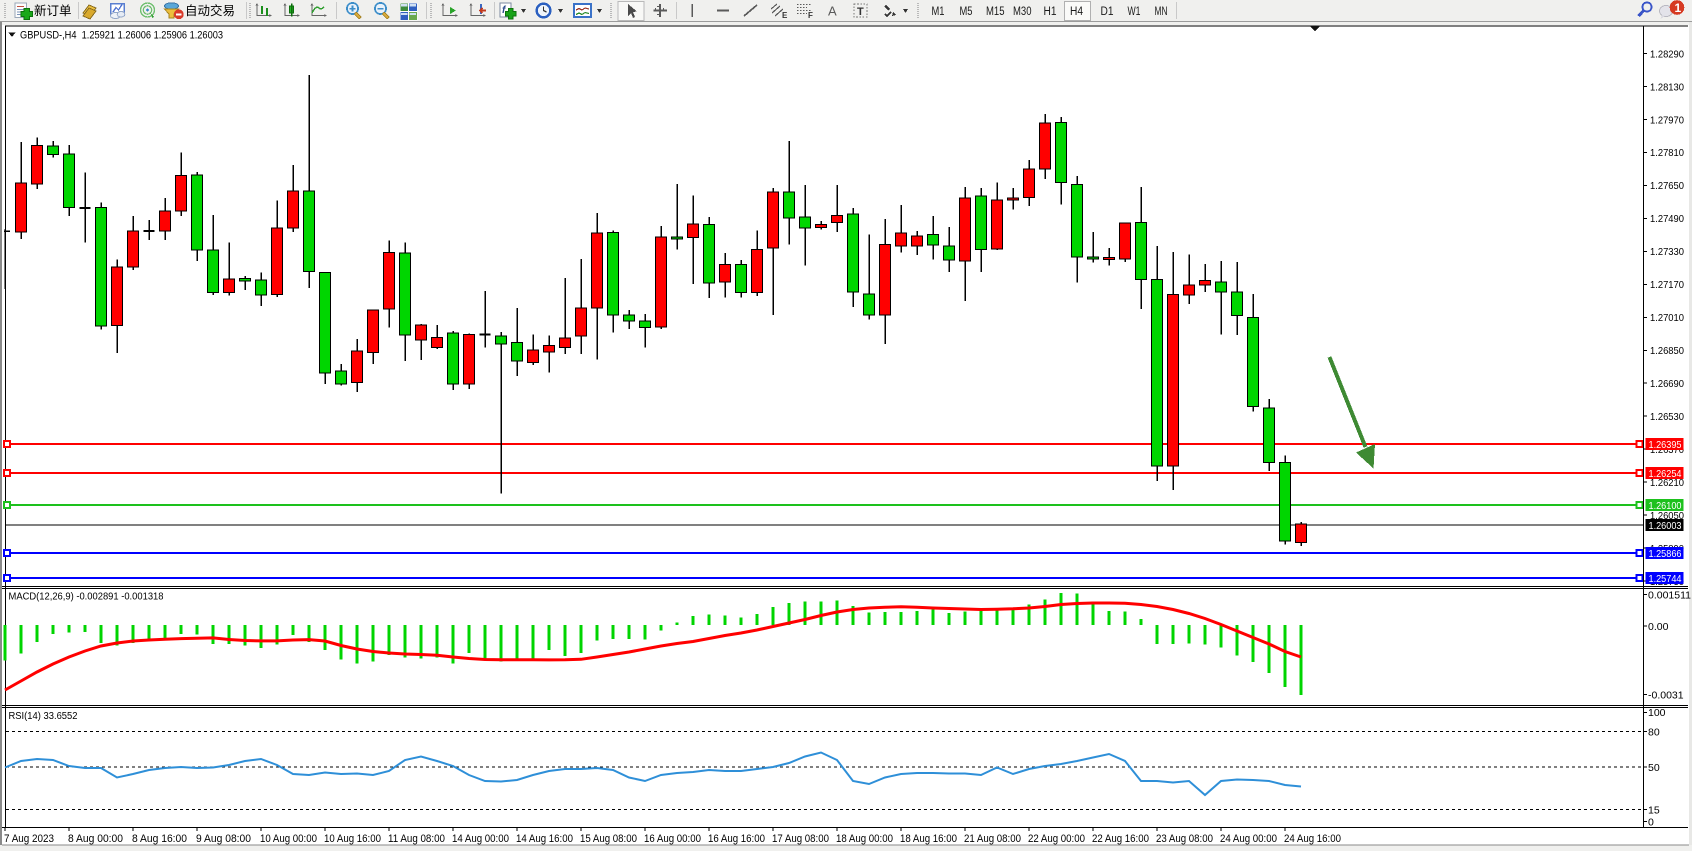 This screenshot has width=1692, height=856. What do you see at coordinates (832, 11) in the screenshot?
I see `svg-text: A` at bounding box center [832, 11].